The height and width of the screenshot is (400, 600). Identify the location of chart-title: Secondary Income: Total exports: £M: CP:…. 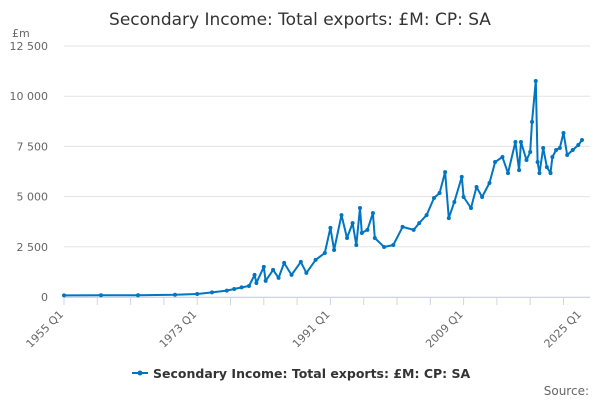
(300, 20).